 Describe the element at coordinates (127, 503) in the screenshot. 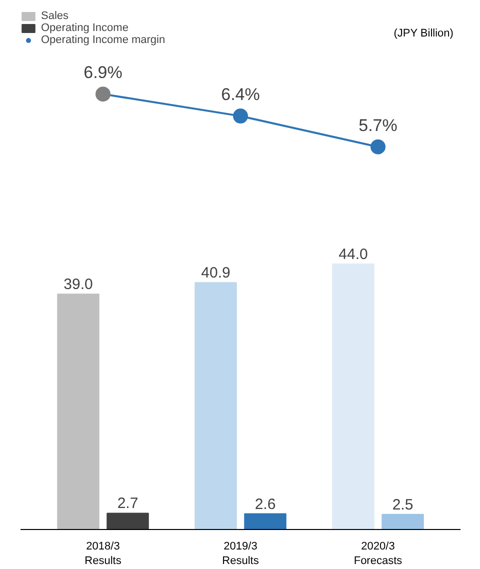

I see `data-label: 2.7` at that location.